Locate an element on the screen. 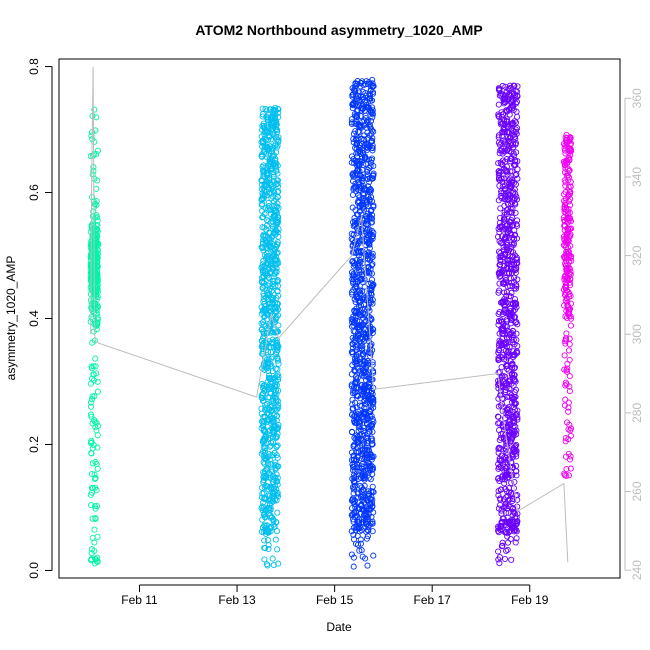 Image resolution: width=650 pixels, height=650 pixels. series-4-points is located at coordinates (507, 324).